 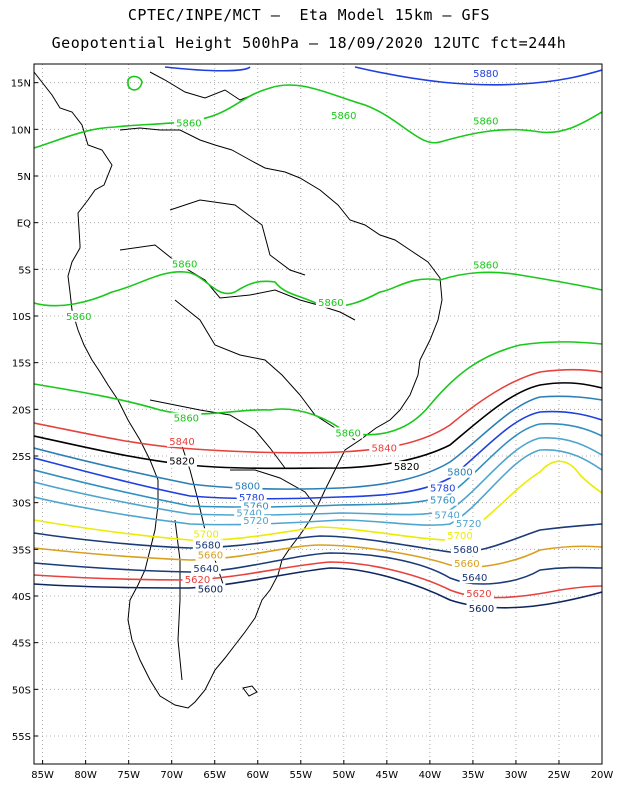 What do you see at coordinates (21, 84) in the screenshot?
I see `lat-tick-label: 15N` at bounding box center [21, 84].